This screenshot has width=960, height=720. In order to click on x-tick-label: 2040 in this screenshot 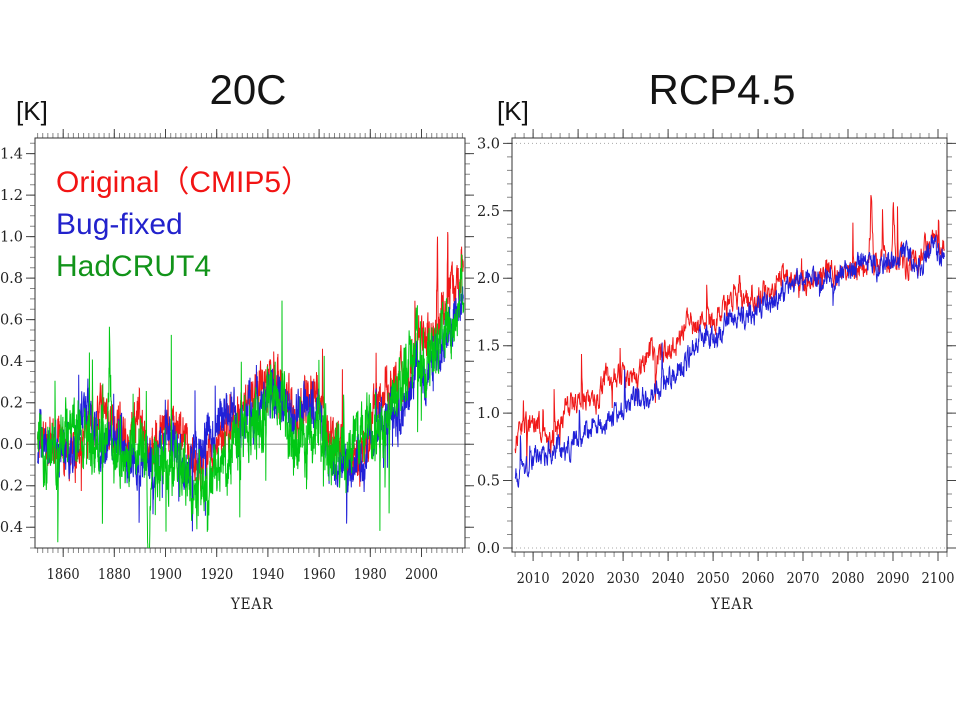, I will do `click(668, 578)`.